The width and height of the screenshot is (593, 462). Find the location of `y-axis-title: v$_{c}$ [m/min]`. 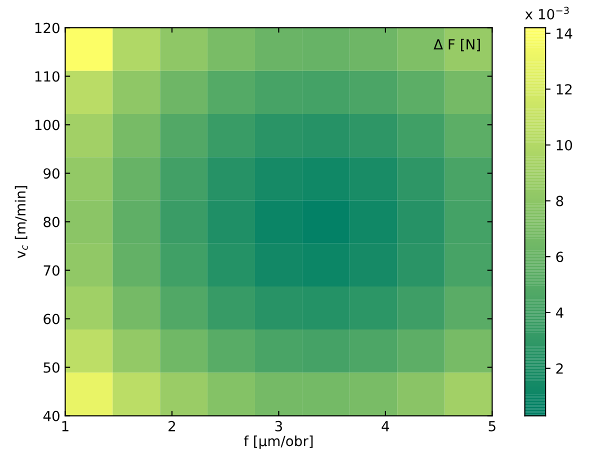

y-axis-title: v$_{c}$ [m/min] is located at coordinates (21, 222).